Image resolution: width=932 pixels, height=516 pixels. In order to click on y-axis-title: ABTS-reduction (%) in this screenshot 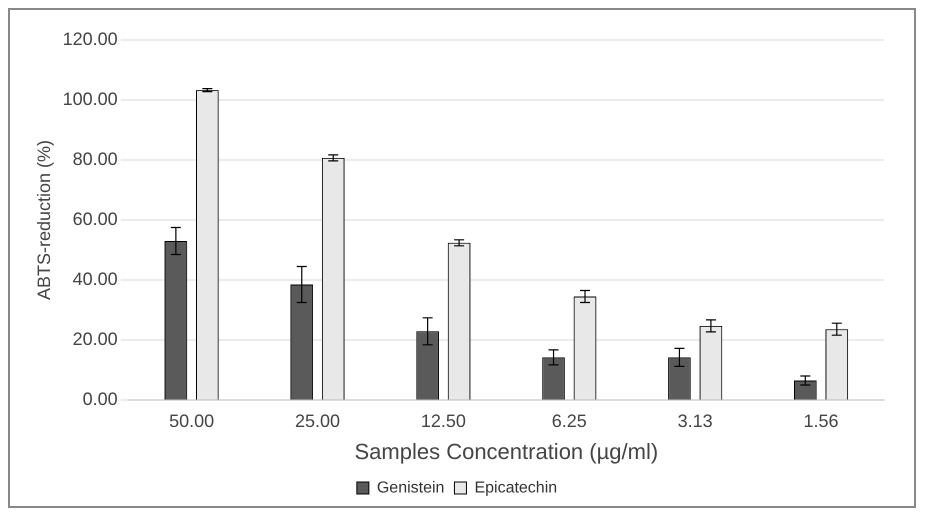, I will do `click(44, 220)`.